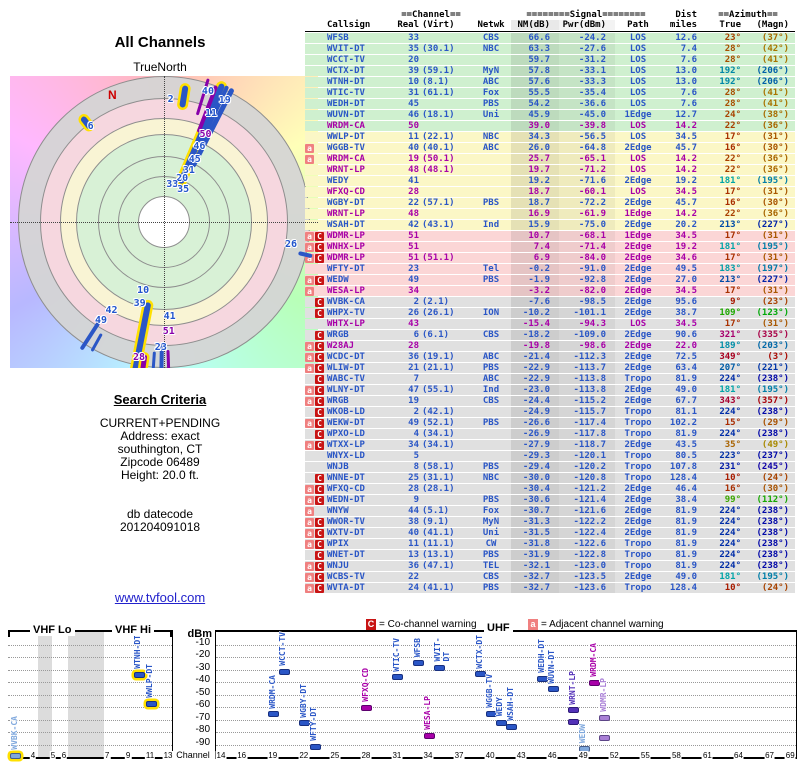 Image resolution: width=800 pixels, height=768 pixels. I want to click on azimuth-magnetic: (203°), so click(772, 346).